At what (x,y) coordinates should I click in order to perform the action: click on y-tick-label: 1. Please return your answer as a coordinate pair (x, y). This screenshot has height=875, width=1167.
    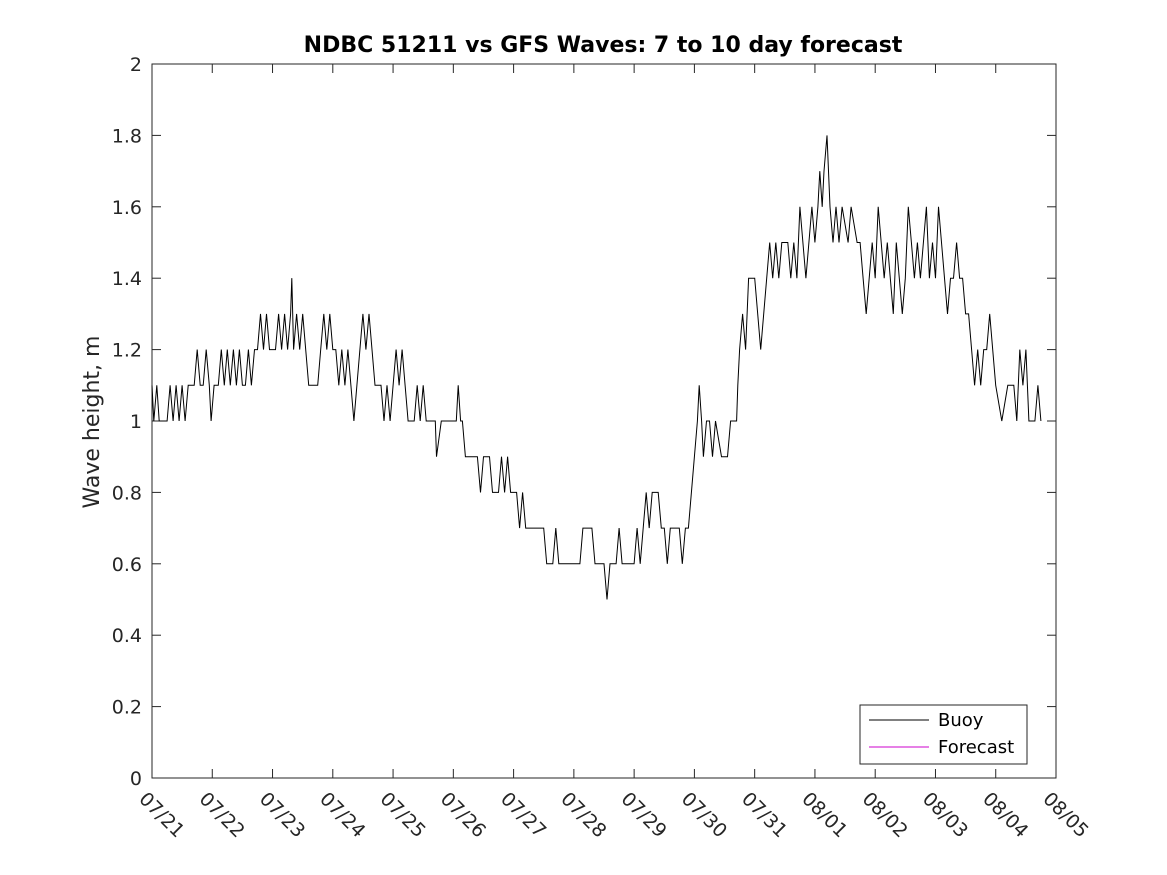
    Looking at the image, I should click on (136, 422).